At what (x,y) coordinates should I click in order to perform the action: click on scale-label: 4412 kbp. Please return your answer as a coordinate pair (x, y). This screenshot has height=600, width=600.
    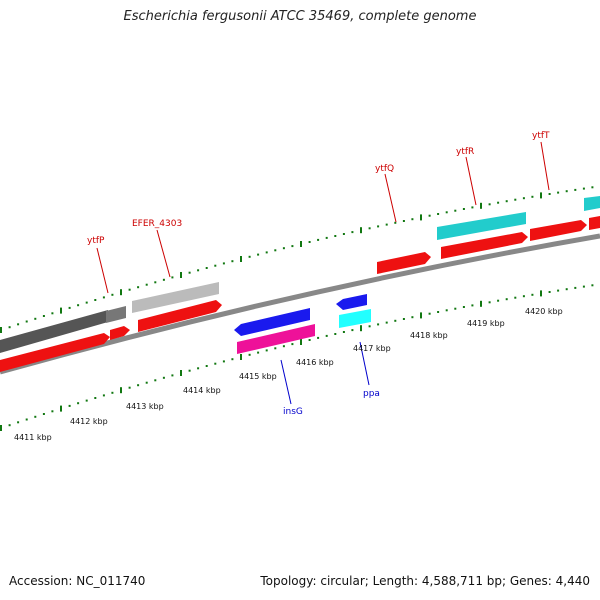
    Looking at the image, I should click on (89, 421).